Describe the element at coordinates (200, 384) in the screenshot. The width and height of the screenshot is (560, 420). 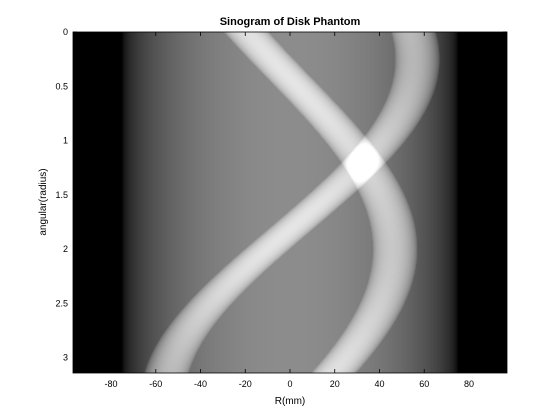
I see `x-tick-label: -40` at that location.